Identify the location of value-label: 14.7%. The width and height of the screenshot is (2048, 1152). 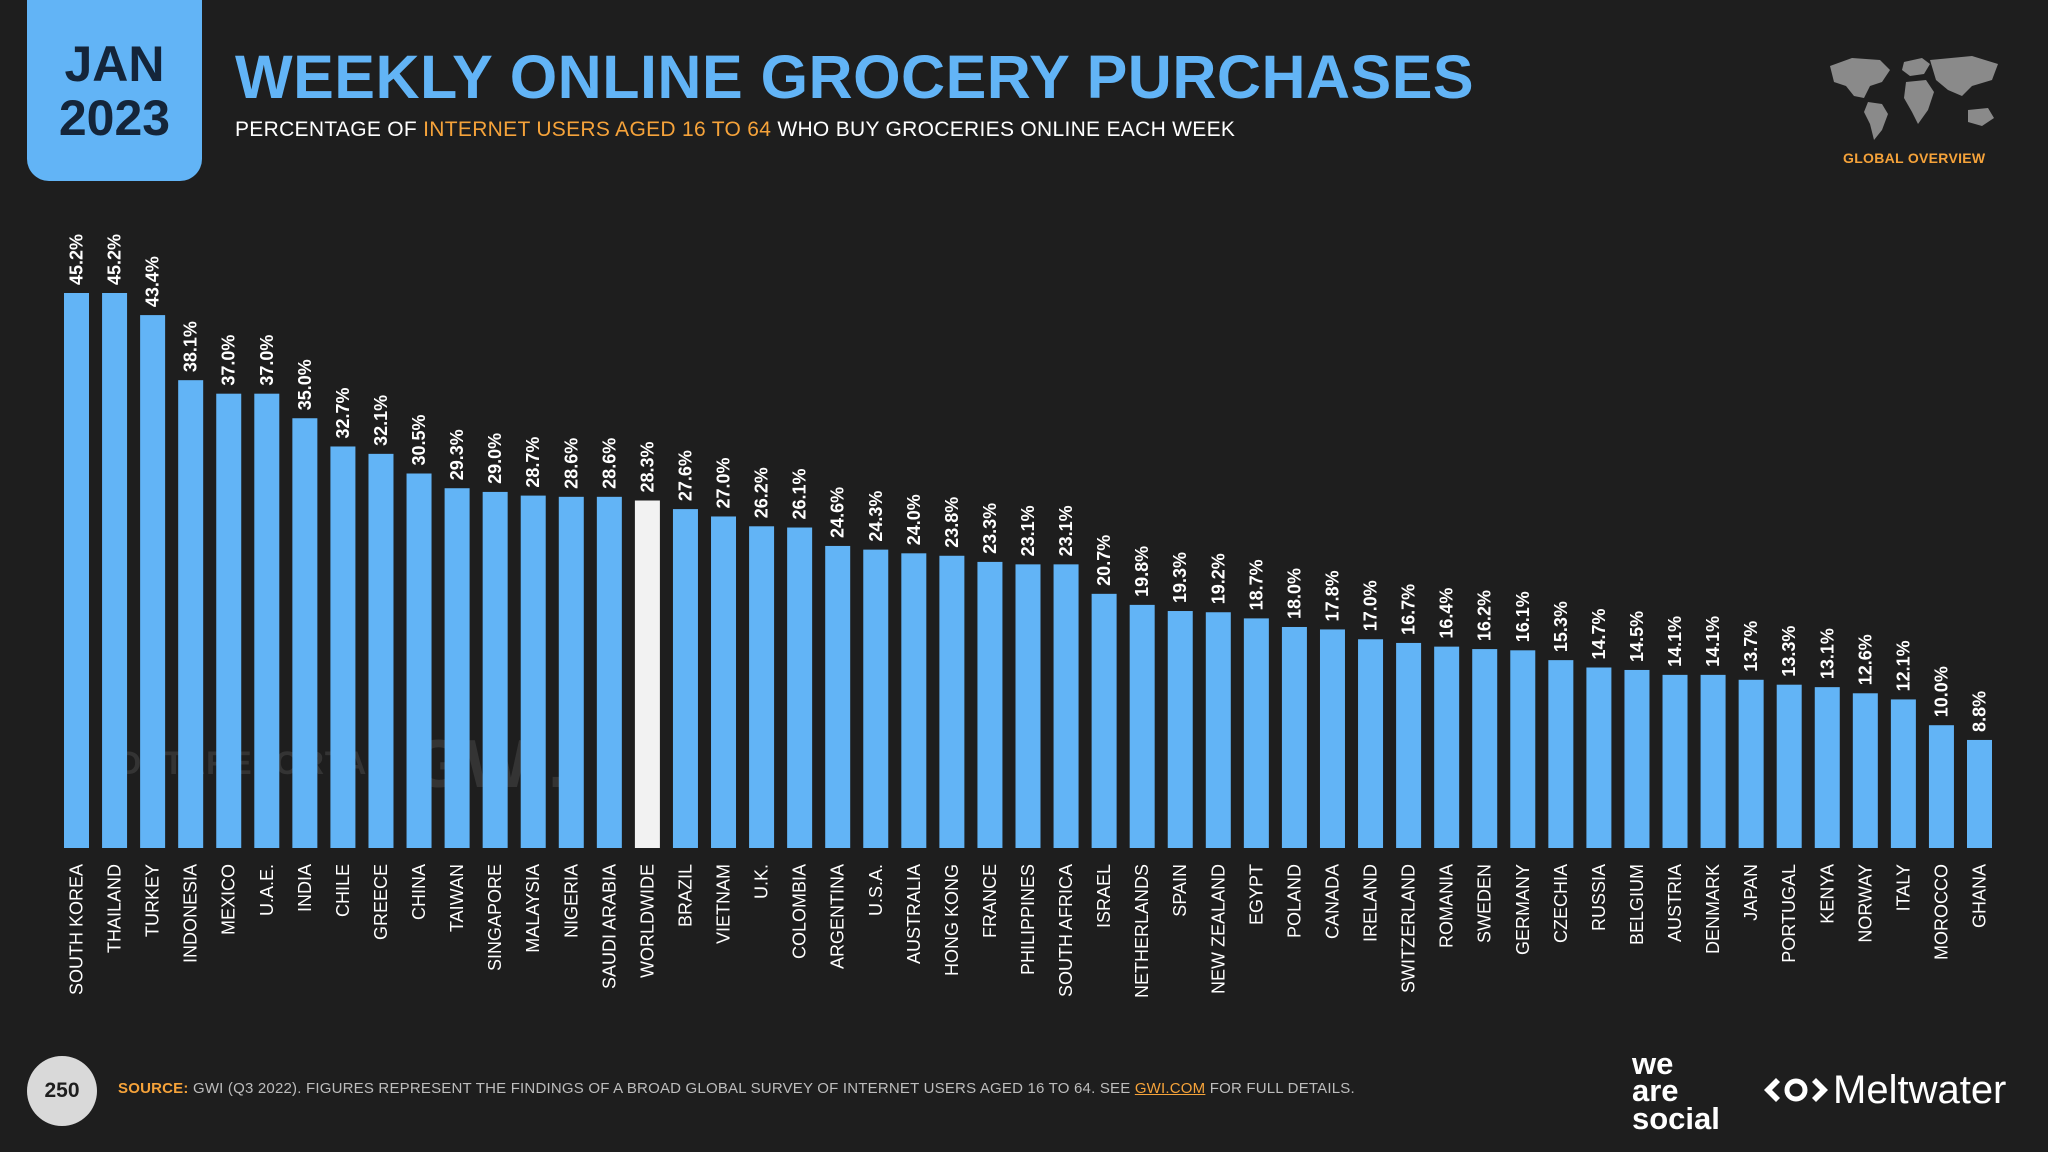
(1599, 633).